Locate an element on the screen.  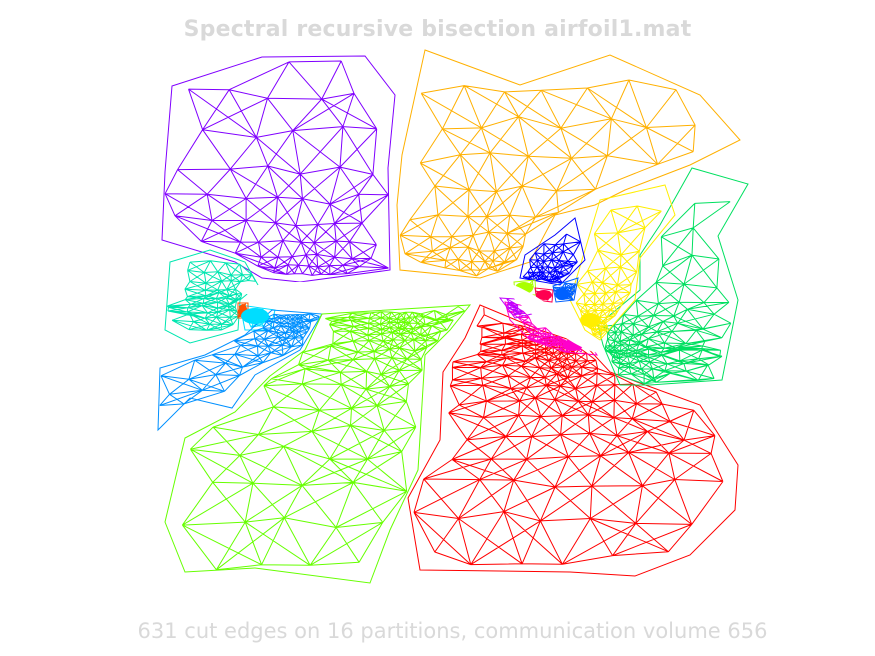
partition-green is located at coordinates (673, 276).